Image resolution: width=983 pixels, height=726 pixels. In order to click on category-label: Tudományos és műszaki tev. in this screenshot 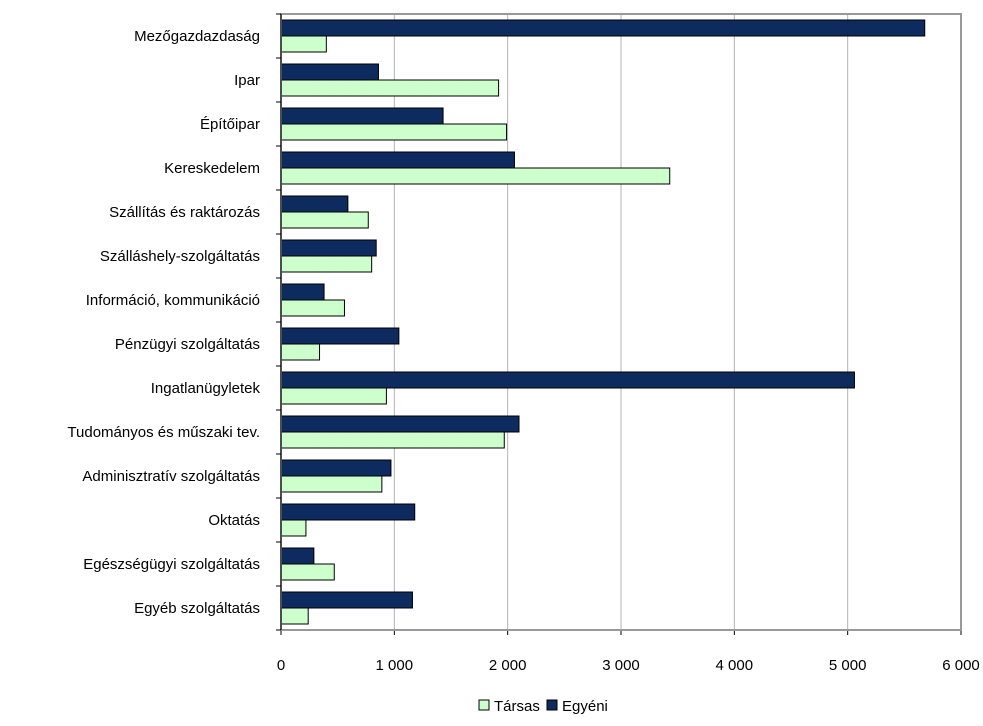, I will do `click(163, 432)`.